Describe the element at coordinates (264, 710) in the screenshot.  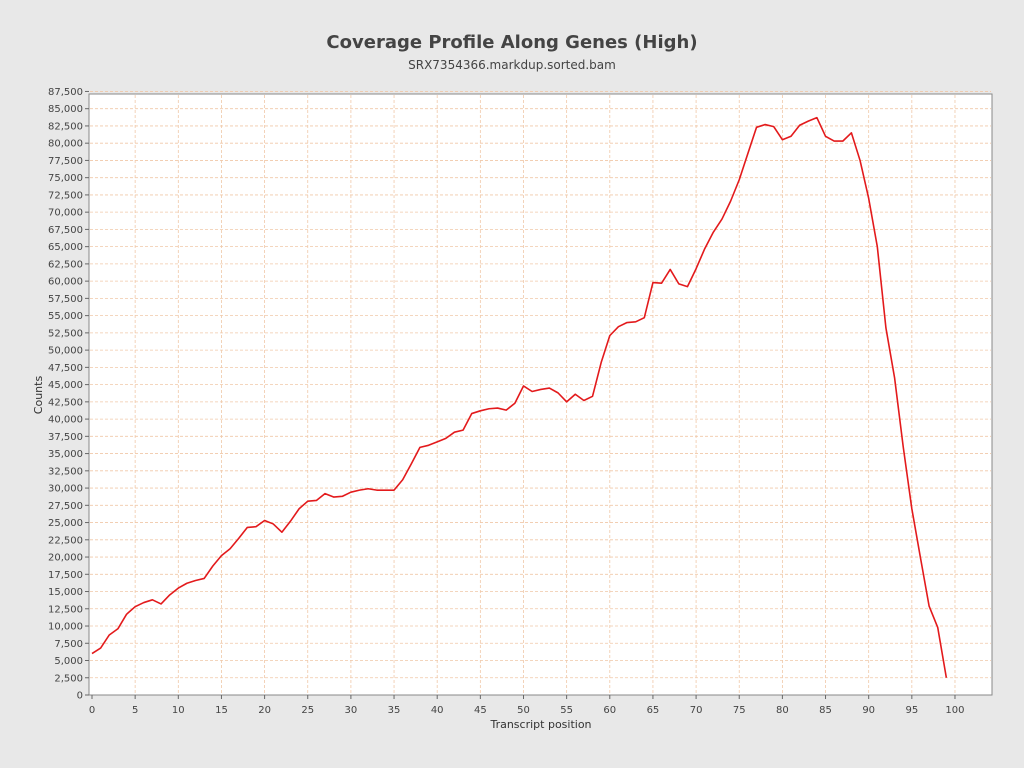
I see `x-tick-label: 20` at that location.